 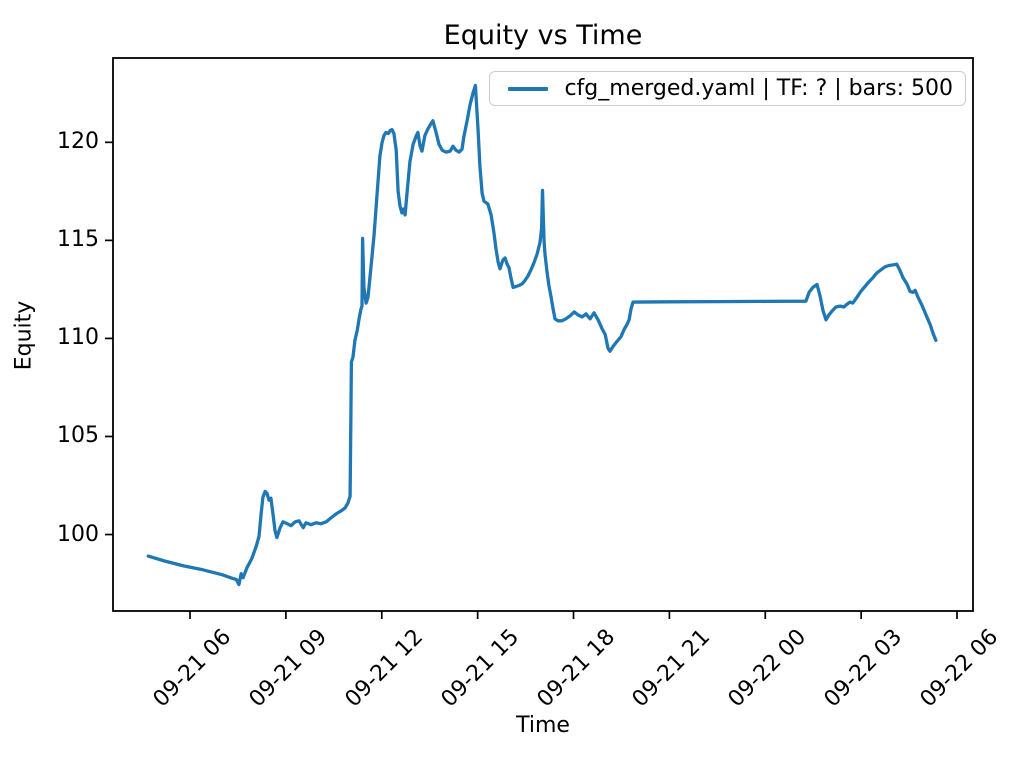 What do you see at coordinates (78, 240) in the screenshot?
I see `y-tick-label: 115` at bounding box center [78, 240].